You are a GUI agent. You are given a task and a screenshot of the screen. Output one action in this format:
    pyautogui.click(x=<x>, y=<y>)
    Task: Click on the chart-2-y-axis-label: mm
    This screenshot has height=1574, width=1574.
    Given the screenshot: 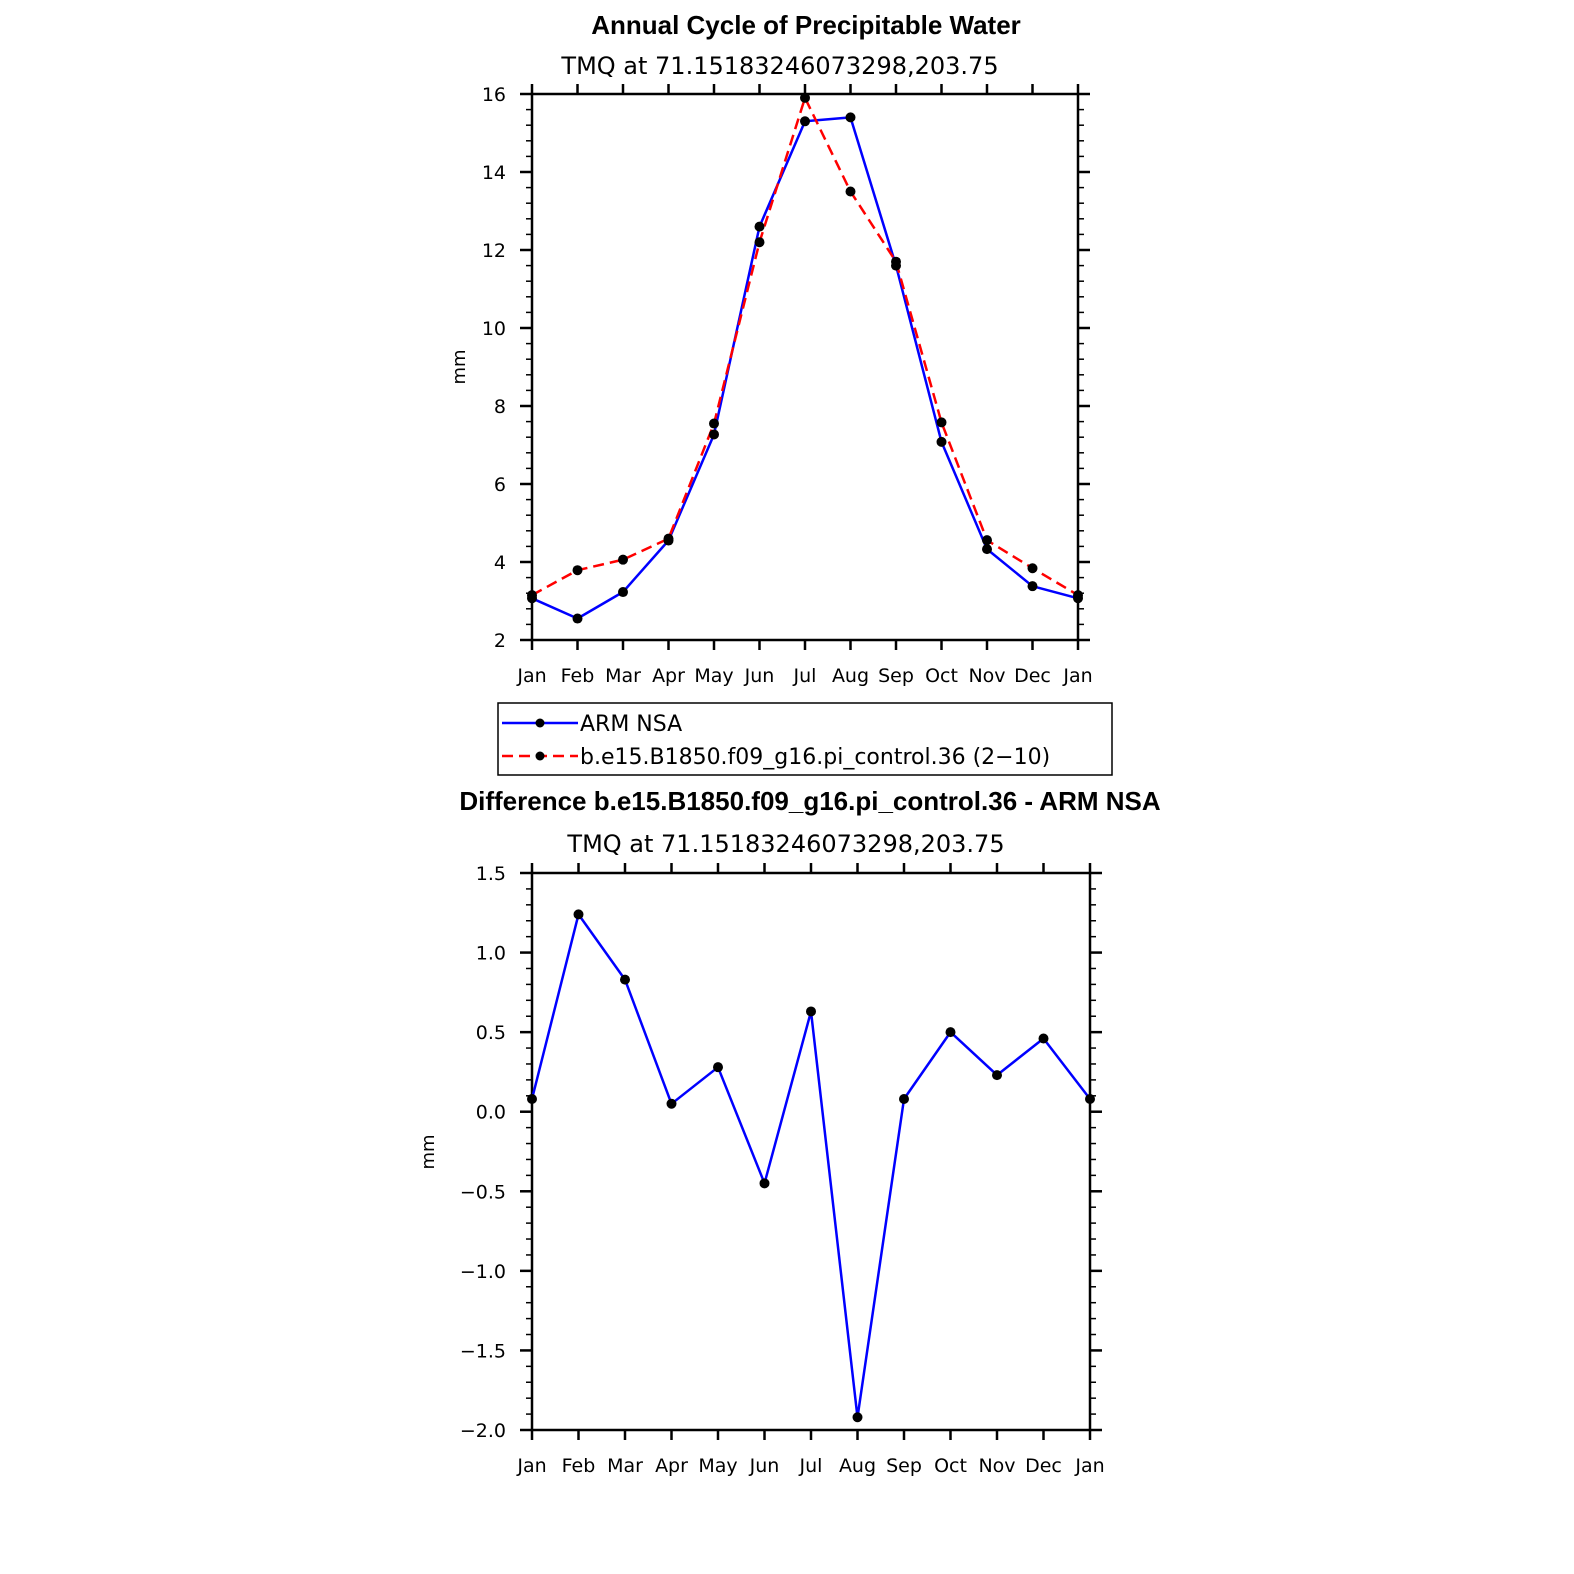 What is the action you would take?
    pyautogui.click(x=428, y=1151)
    